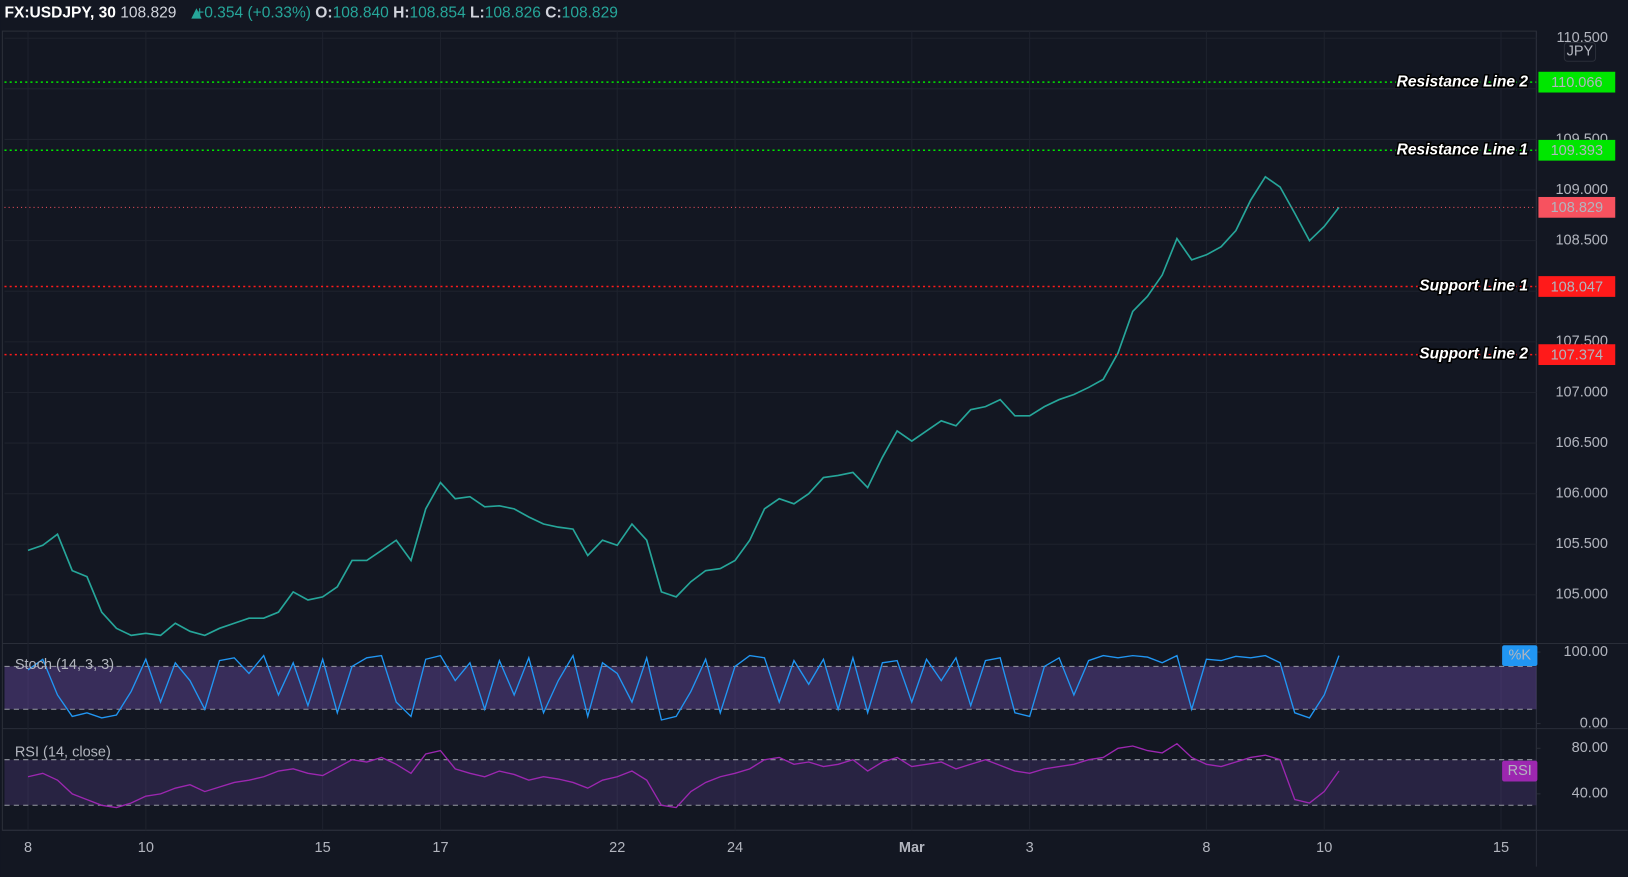  What do you see at coordinates (1030, 848) in the screenshot?
I see `x-tick-label: 3` at bounding box center [1030, 848].